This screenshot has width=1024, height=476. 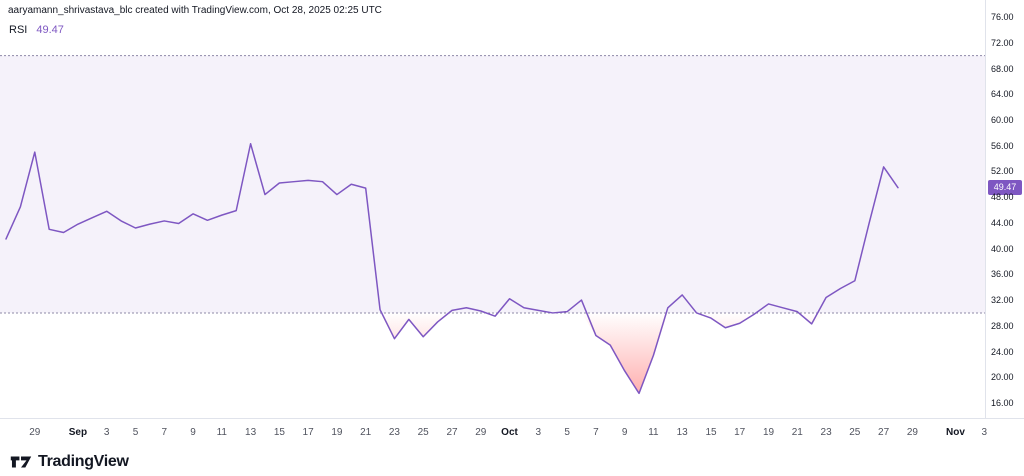 I want to click on price-axis-label: 76.00, so click(x=1002, y=17).